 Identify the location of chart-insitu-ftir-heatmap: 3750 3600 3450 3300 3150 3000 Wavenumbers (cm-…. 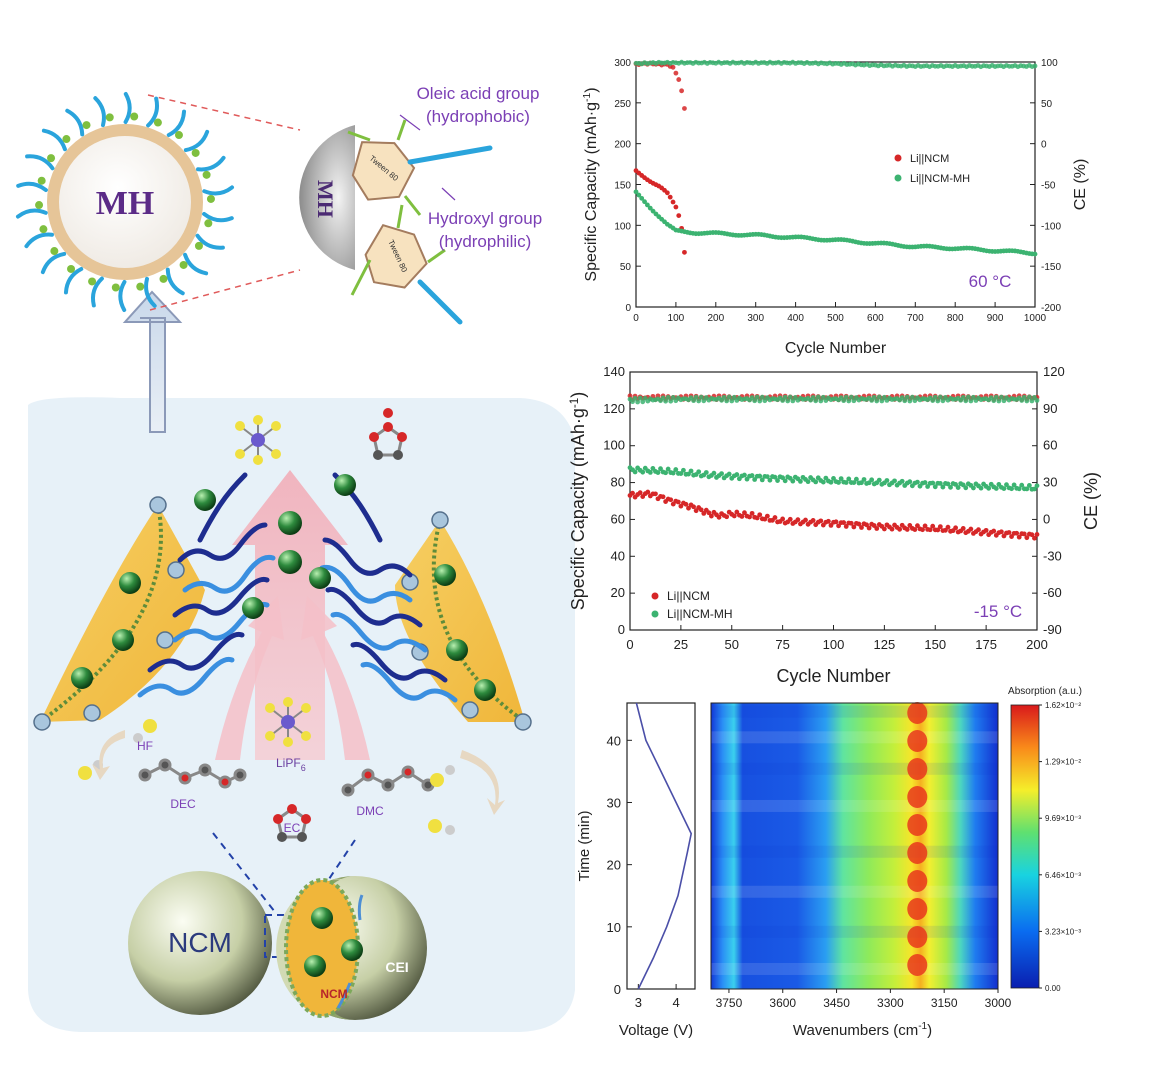
(896, 862).